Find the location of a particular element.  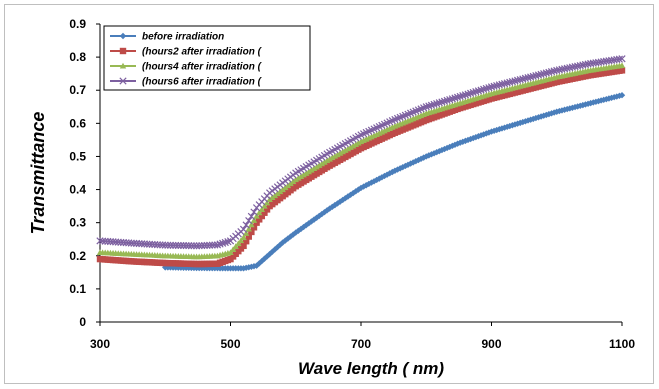

legend-box is located at coordinates (207, 58).